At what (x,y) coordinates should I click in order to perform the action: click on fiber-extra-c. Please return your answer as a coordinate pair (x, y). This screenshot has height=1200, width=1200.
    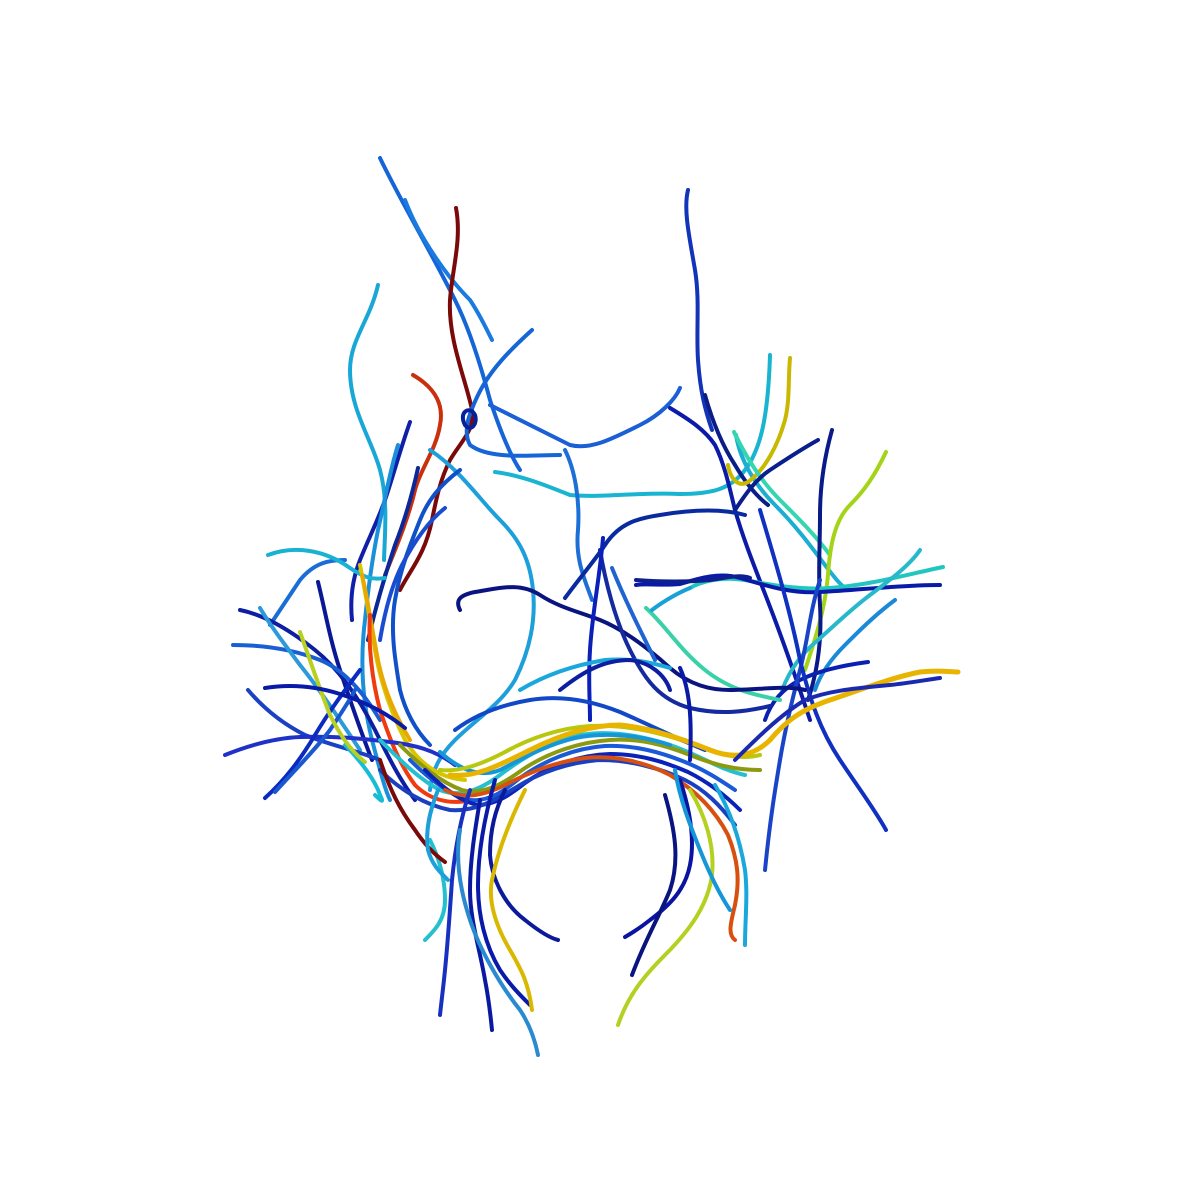
    Looking at the image, I should click on (731, 865).